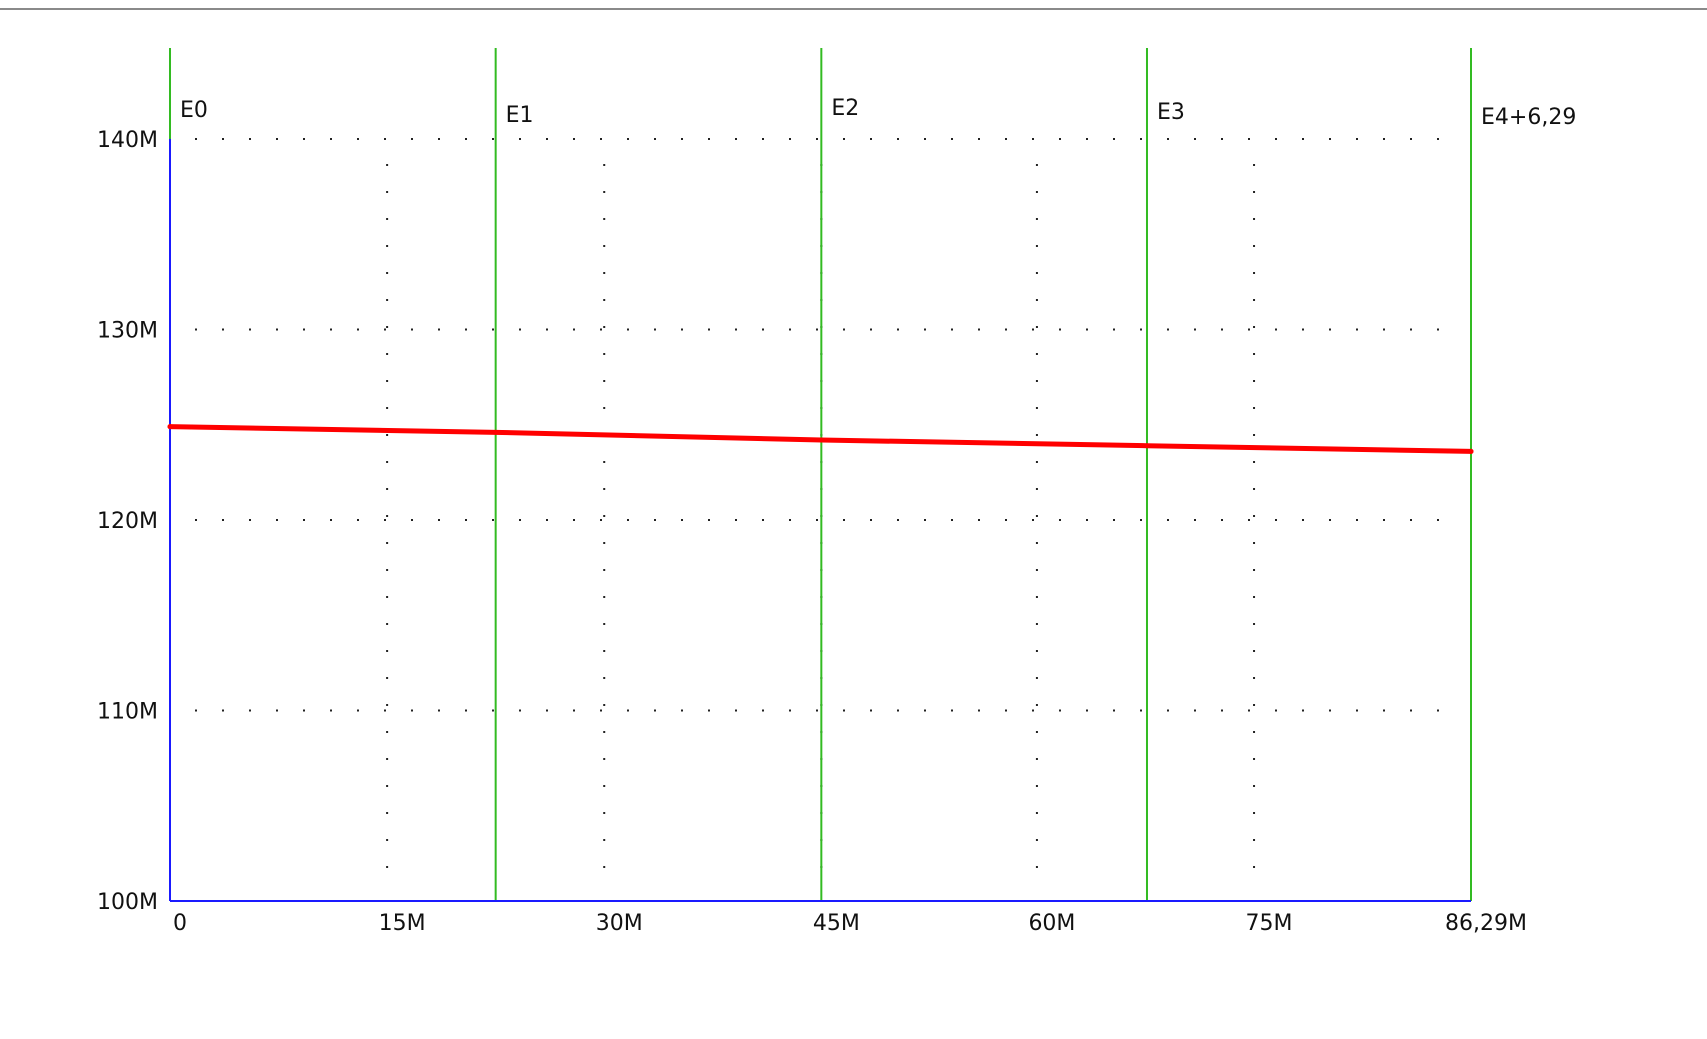 This screenshot has height=1039, width=1707. Describe the element at coordinates (127, 712) in the screenshot. I see `y-tick-label: 110M` at that location.